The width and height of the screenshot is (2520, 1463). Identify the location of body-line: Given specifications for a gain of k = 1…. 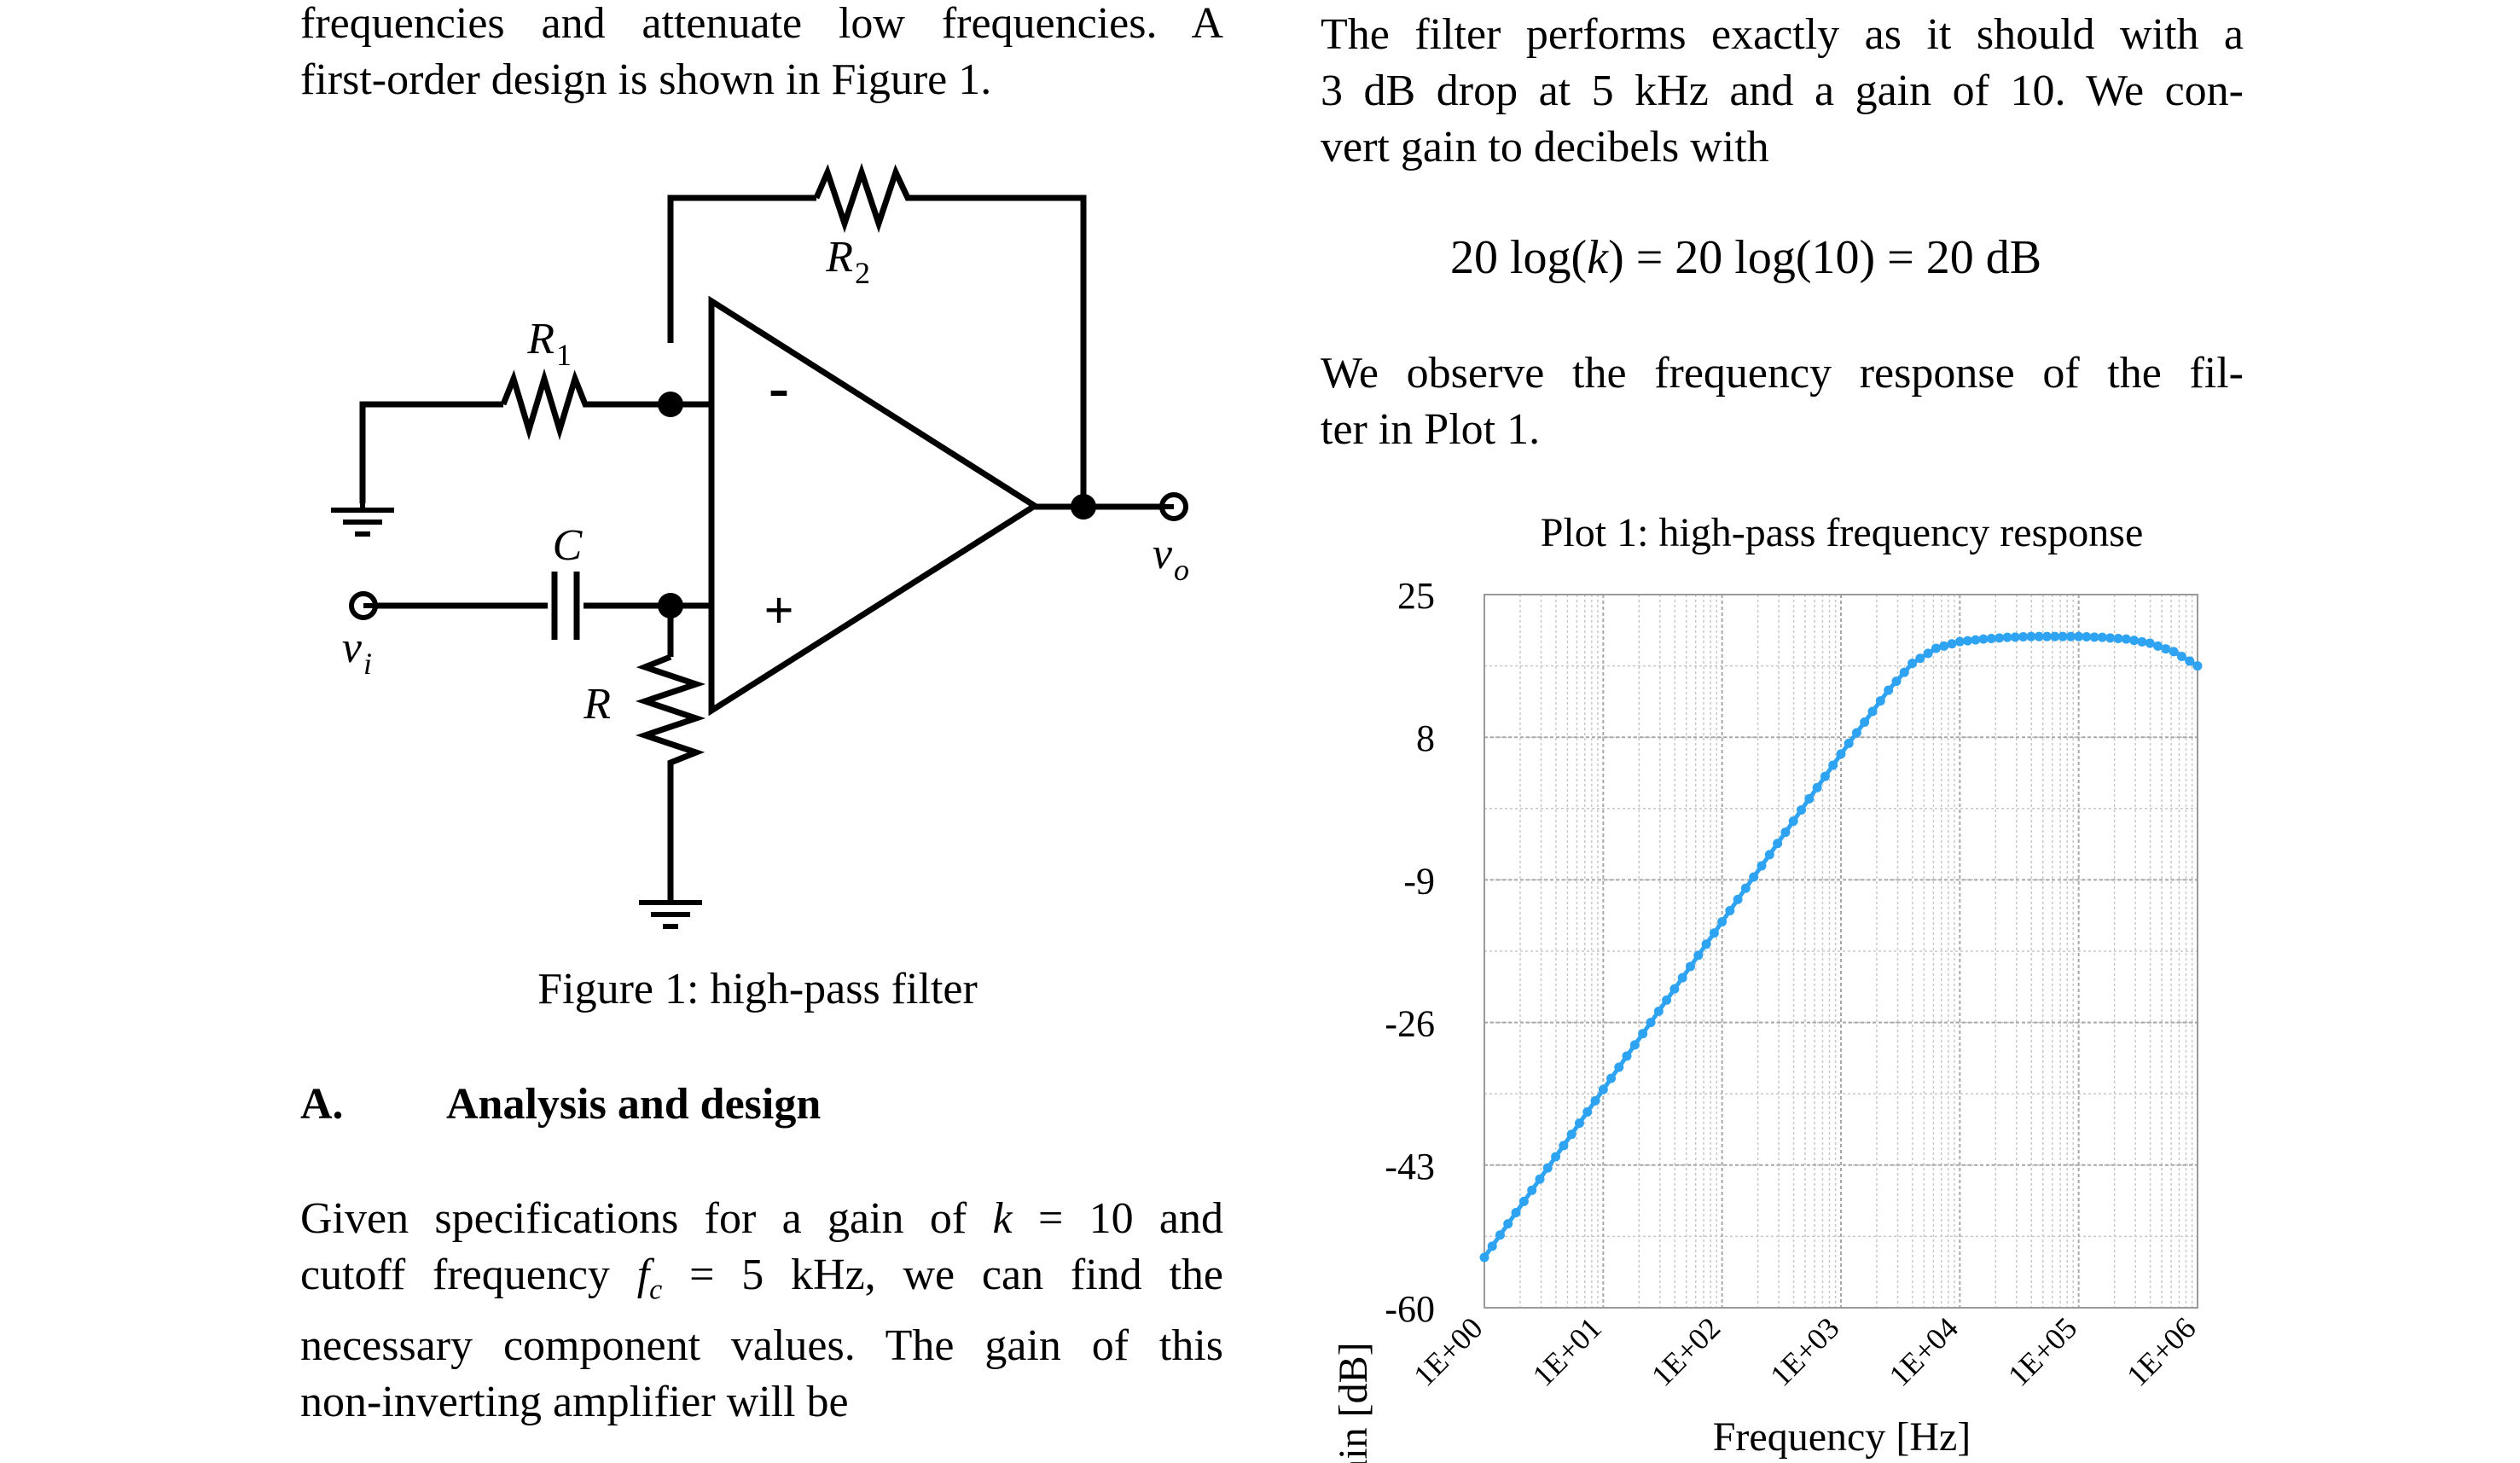
(761, 1218).